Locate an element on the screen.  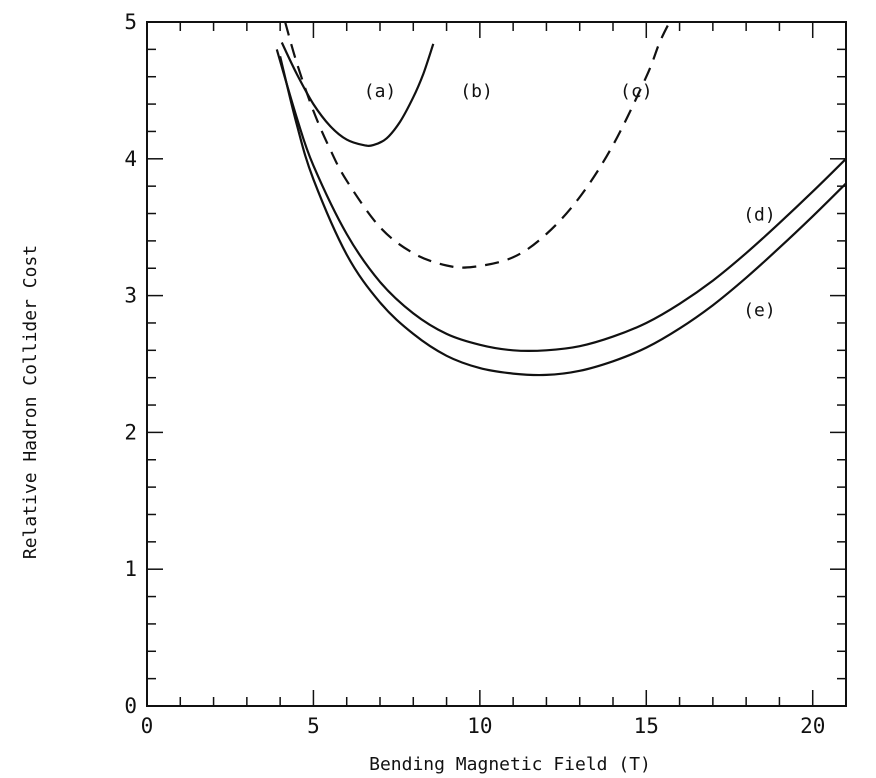
y-axis-title: Relative Hadron Collider Cost is located at coordinates (30, 402).